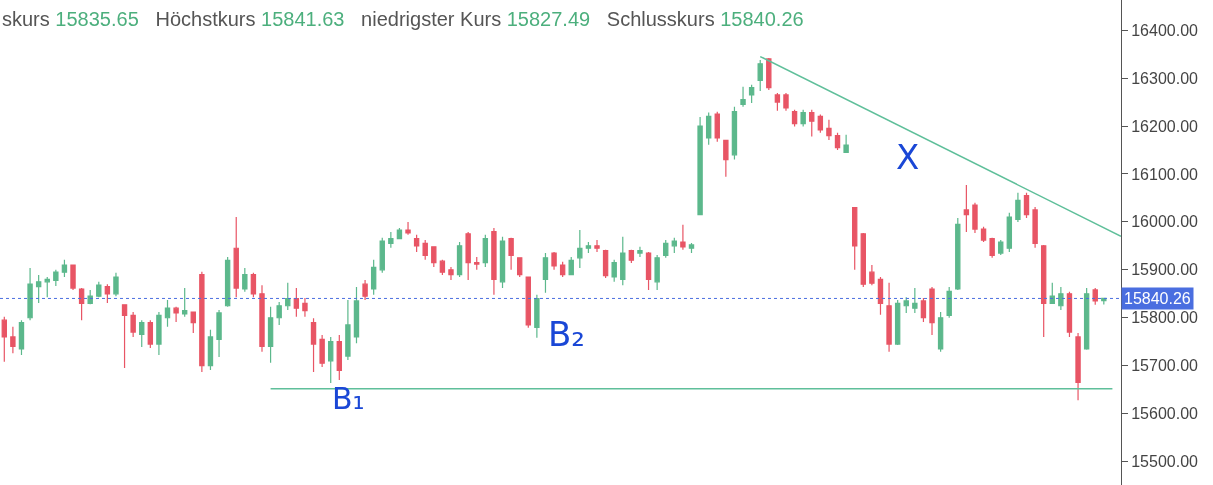  Describe the element at coordinates (1165, 270) in the screenshot. I see `y-tick-label: 15900.00` at that location.